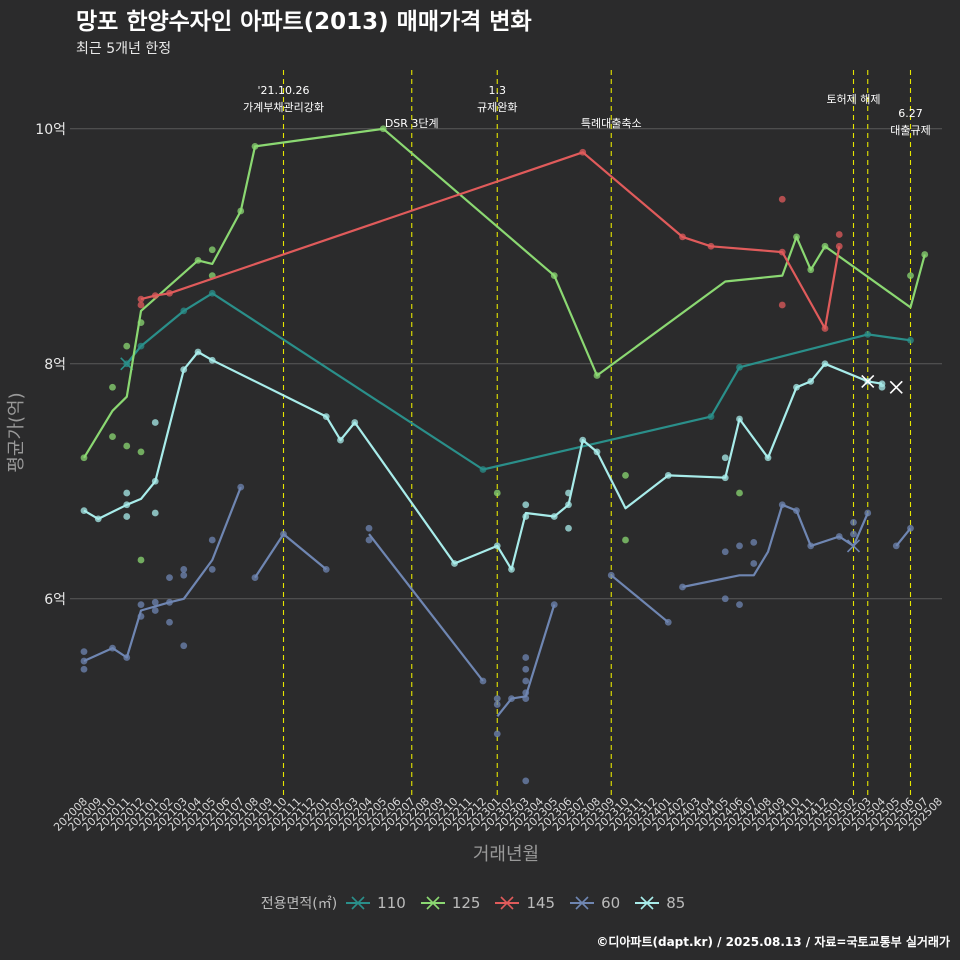 This screenshot has height=960, width=960. Describe the element at coordinates (124, 49) in the screenshot. I see `chart-subtitle: 최근 5개년 한정` at that location.